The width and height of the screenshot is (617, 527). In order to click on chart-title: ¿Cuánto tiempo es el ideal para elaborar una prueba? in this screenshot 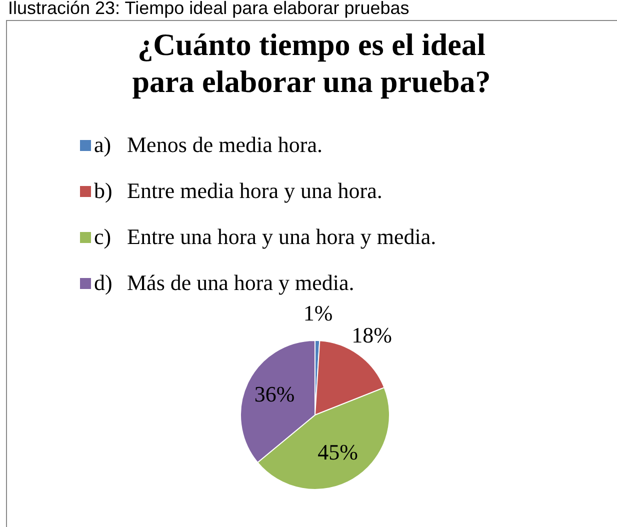, I will do `click(311, 63)`.